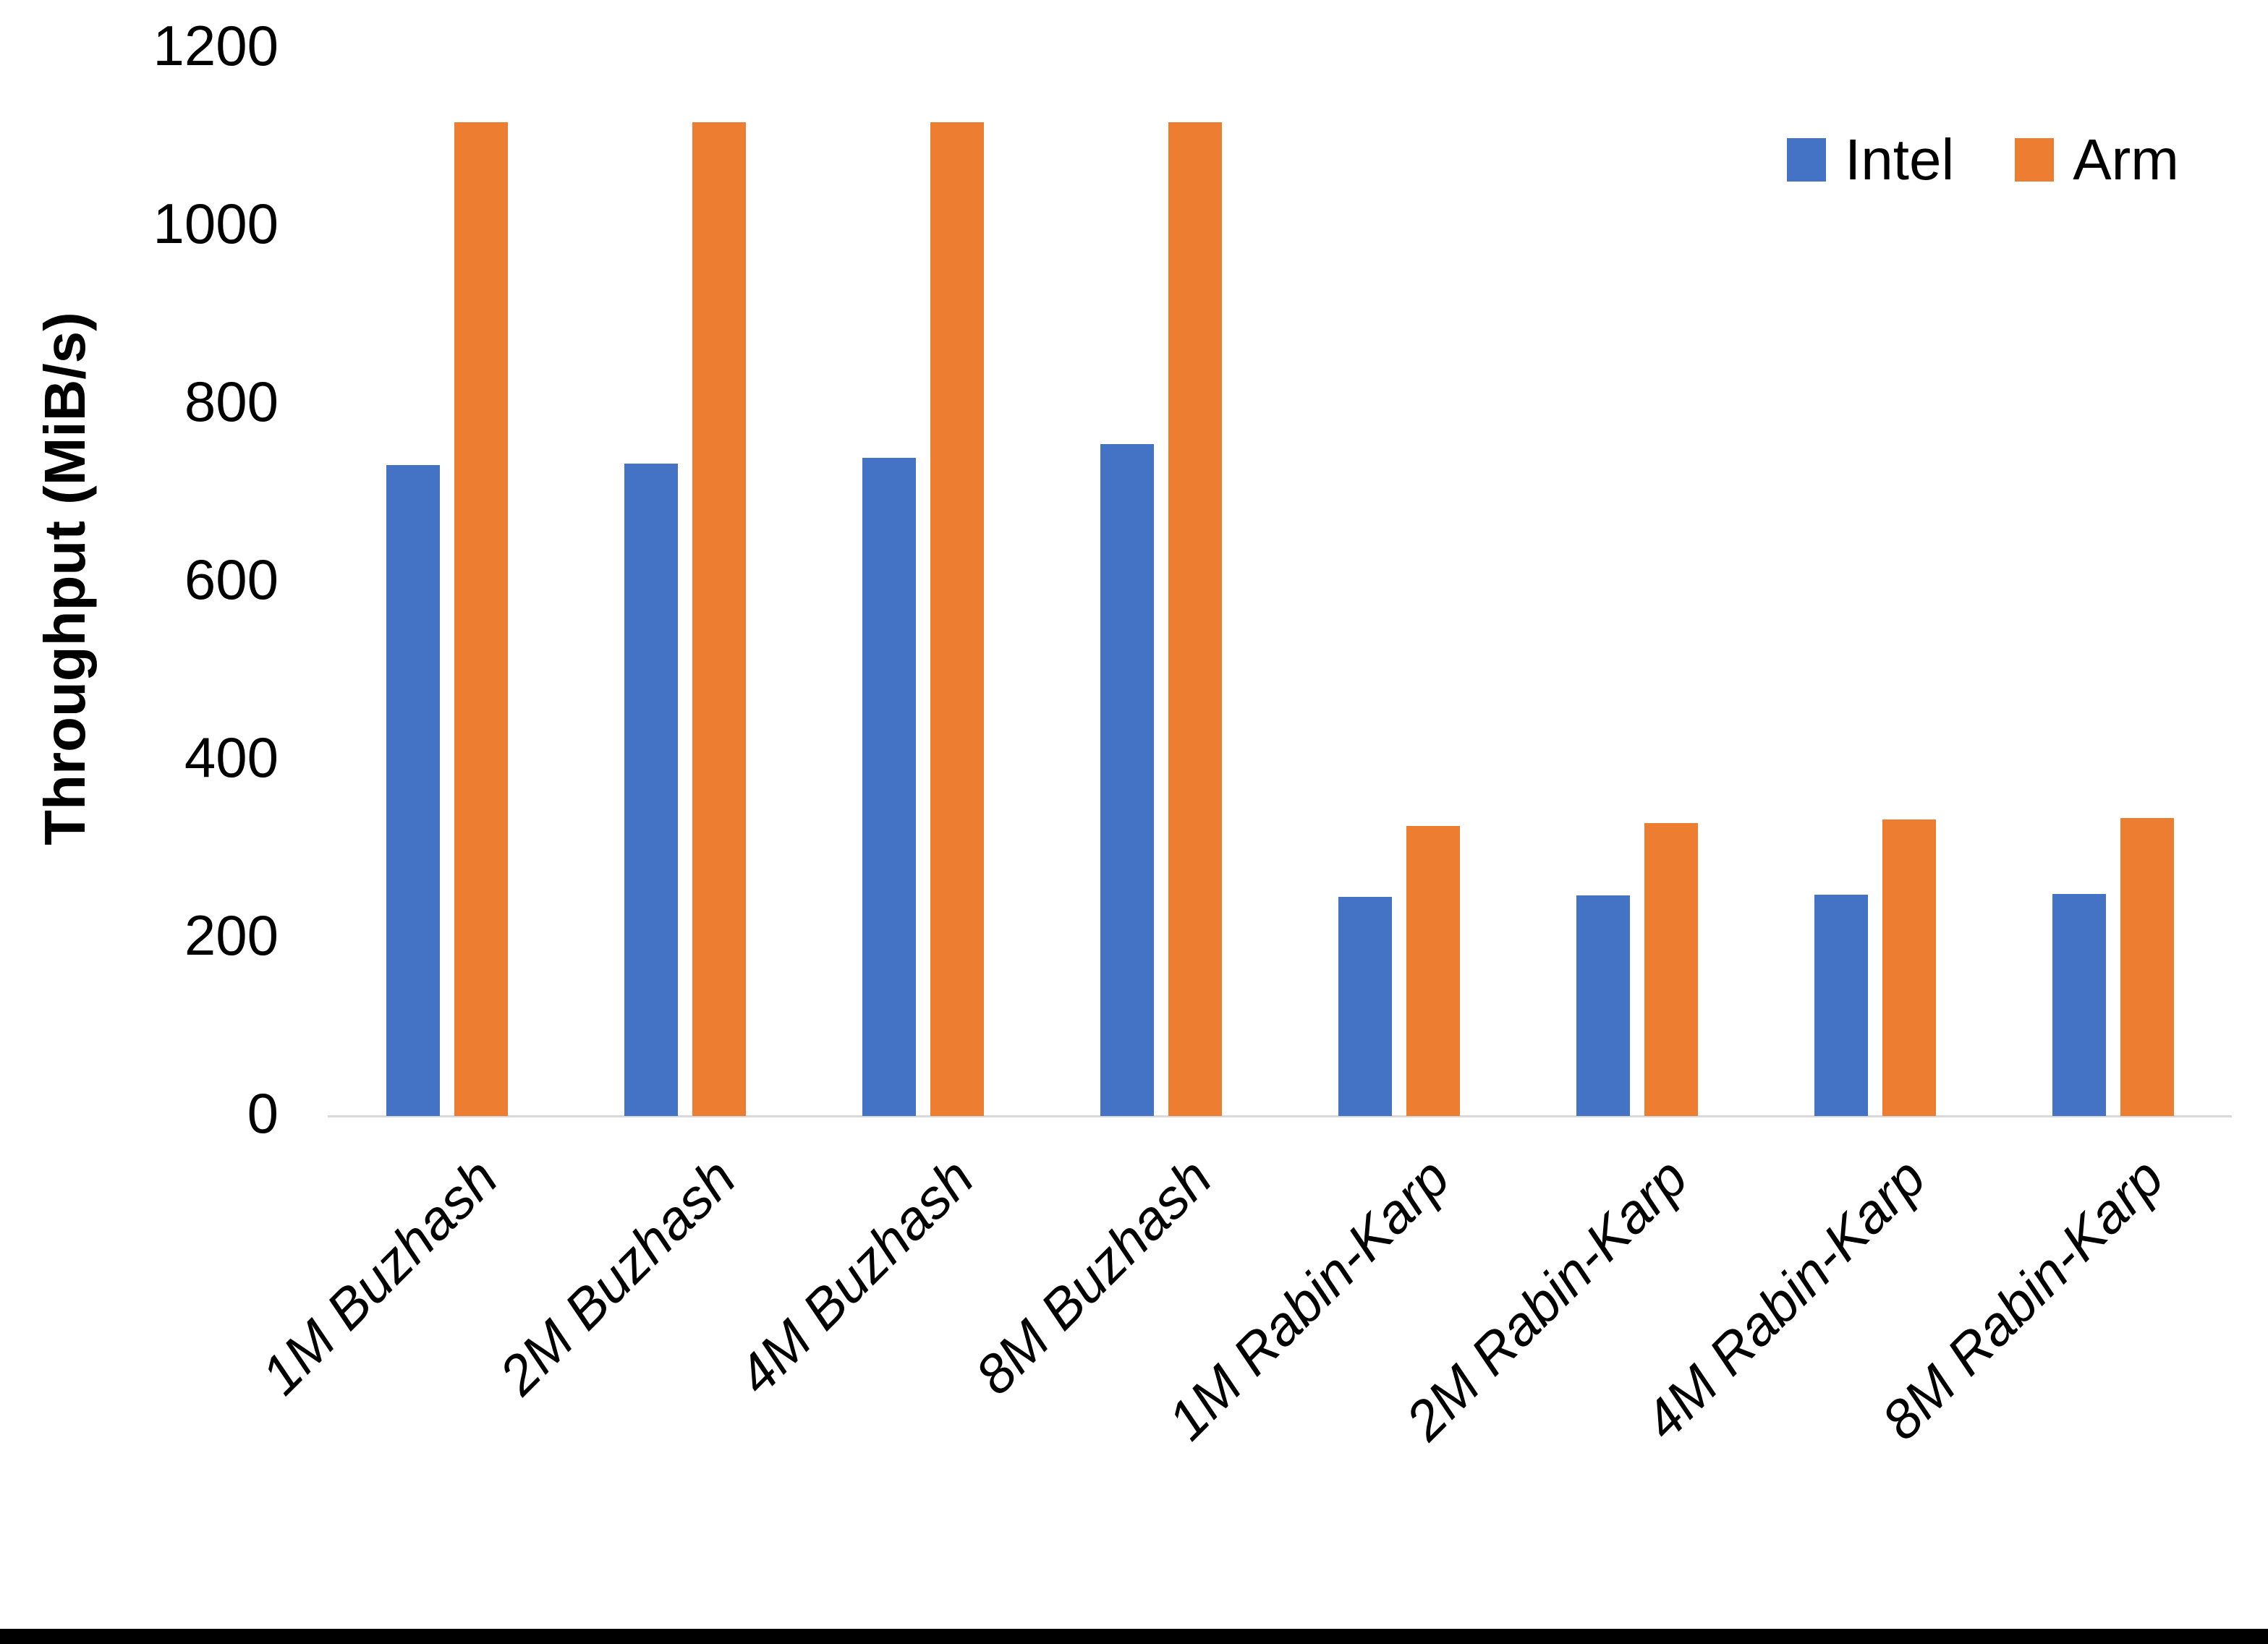 This screenshot has width=2268, height=1644. I want to click on y-tick-label: 0, so click(263, 1113).